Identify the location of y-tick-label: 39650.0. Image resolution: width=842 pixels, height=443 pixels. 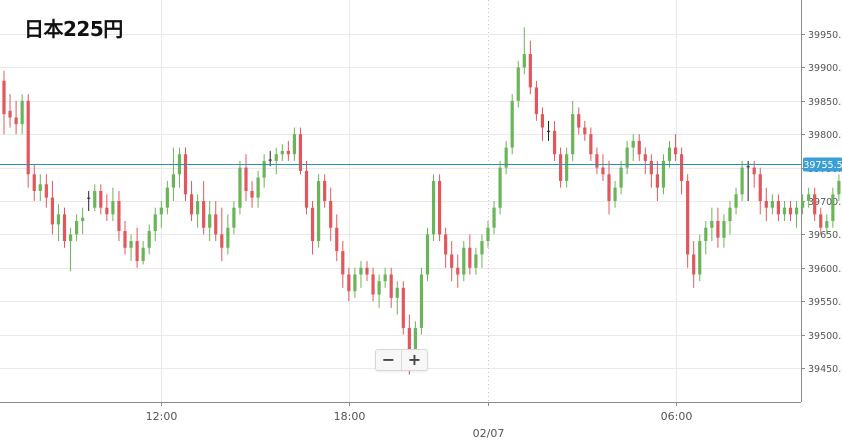
(825, 235).